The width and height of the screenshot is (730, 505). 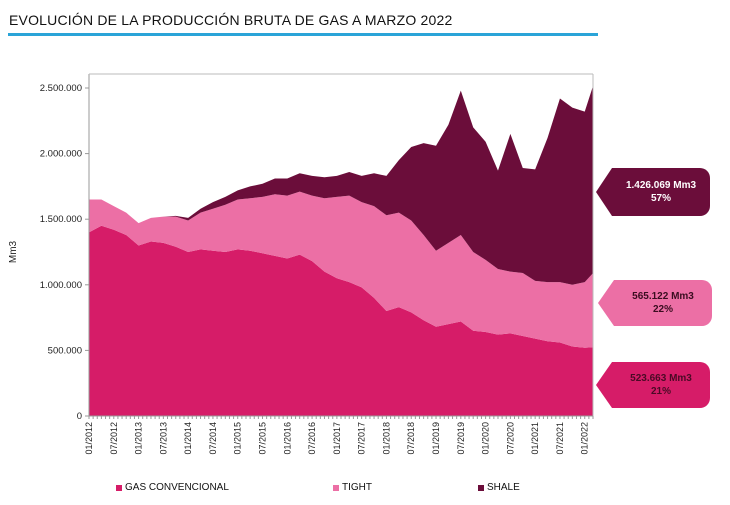 What do you see at coordinates (238, 438) in the screenshot?
I see `x-tick-label: 01/2015` at bounding box center [238, 438].